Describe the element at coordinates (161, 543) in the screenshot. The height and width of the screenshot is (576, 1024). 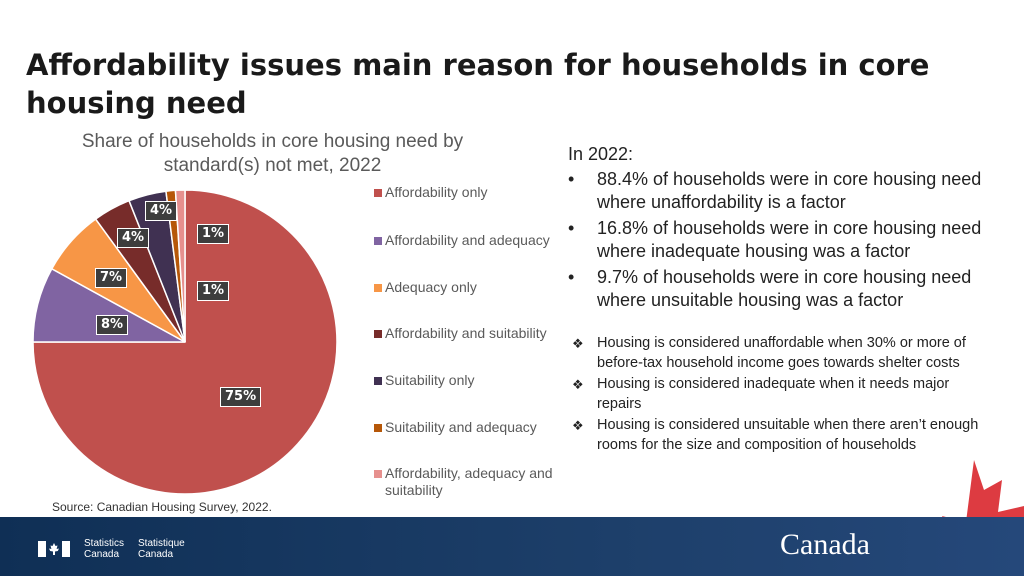
I see `org-name-french-line: Statistique` at that location.